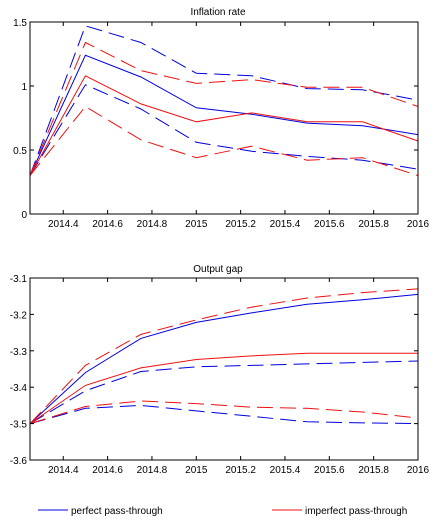  I want to click on inflation-ytick-label: 1, so click(24, 87).